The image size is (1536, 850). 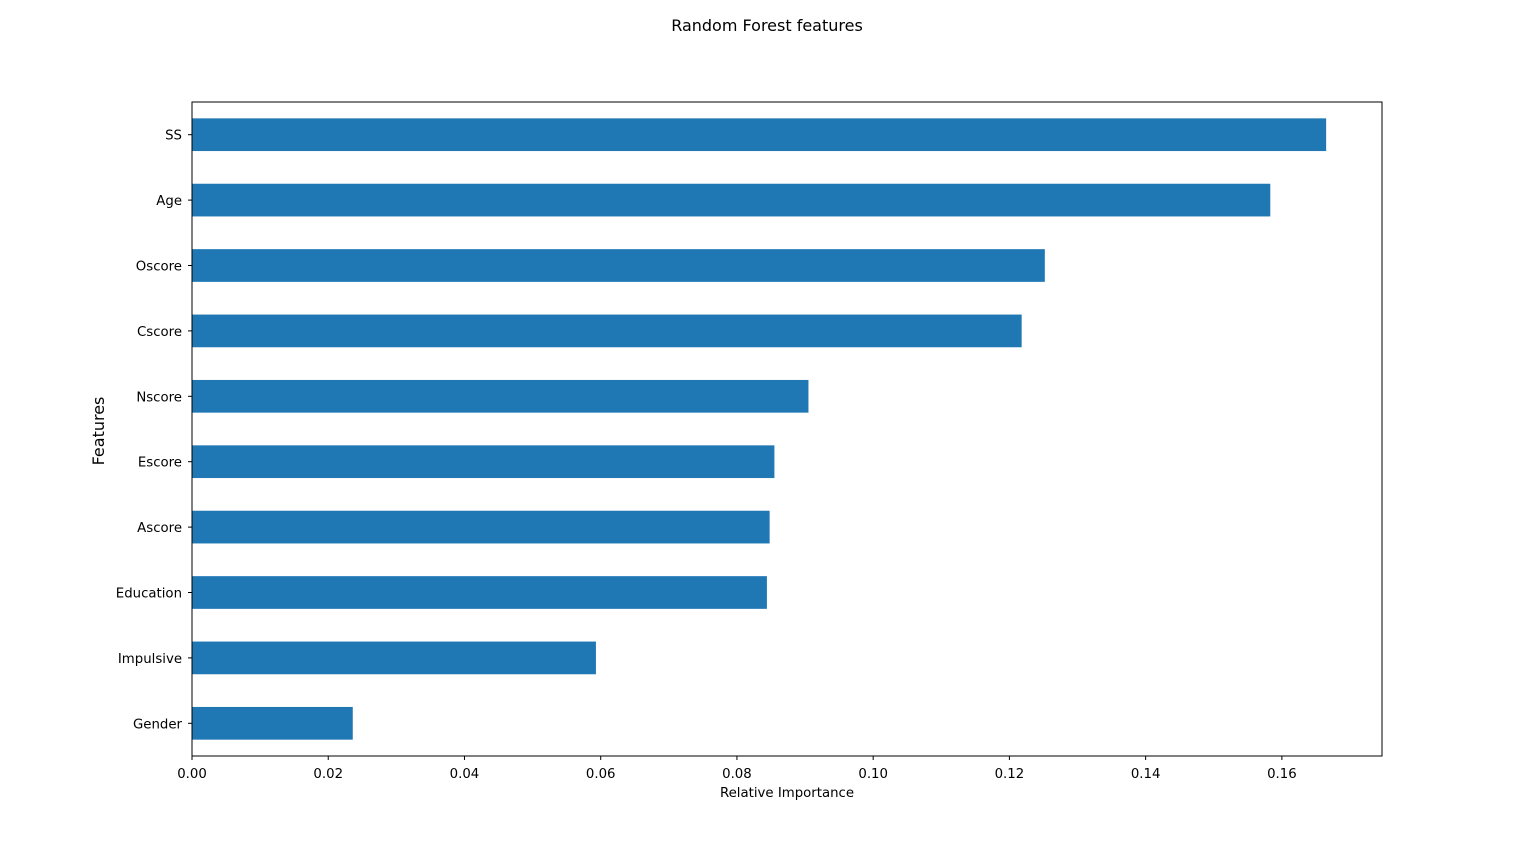 What do you see at coordinates (328, 774) in the screenshot?
I see `x-tick-label: 0.02` at bounding box center [328, 774].